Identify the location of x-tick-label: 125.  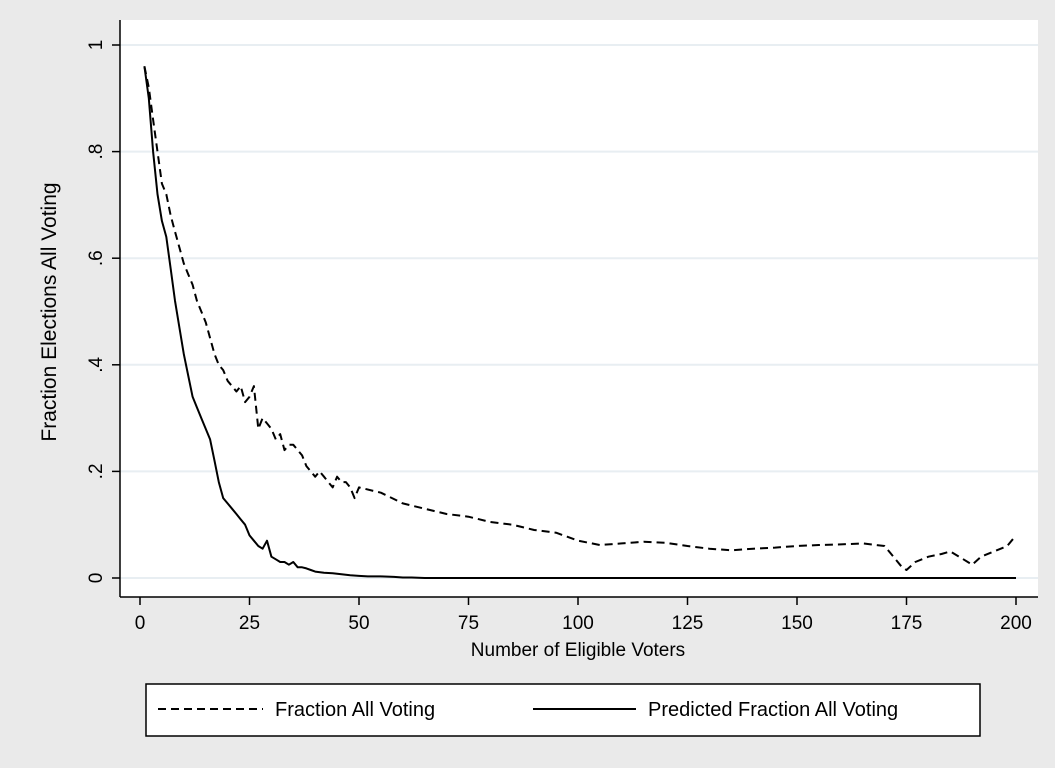
(688, 623).